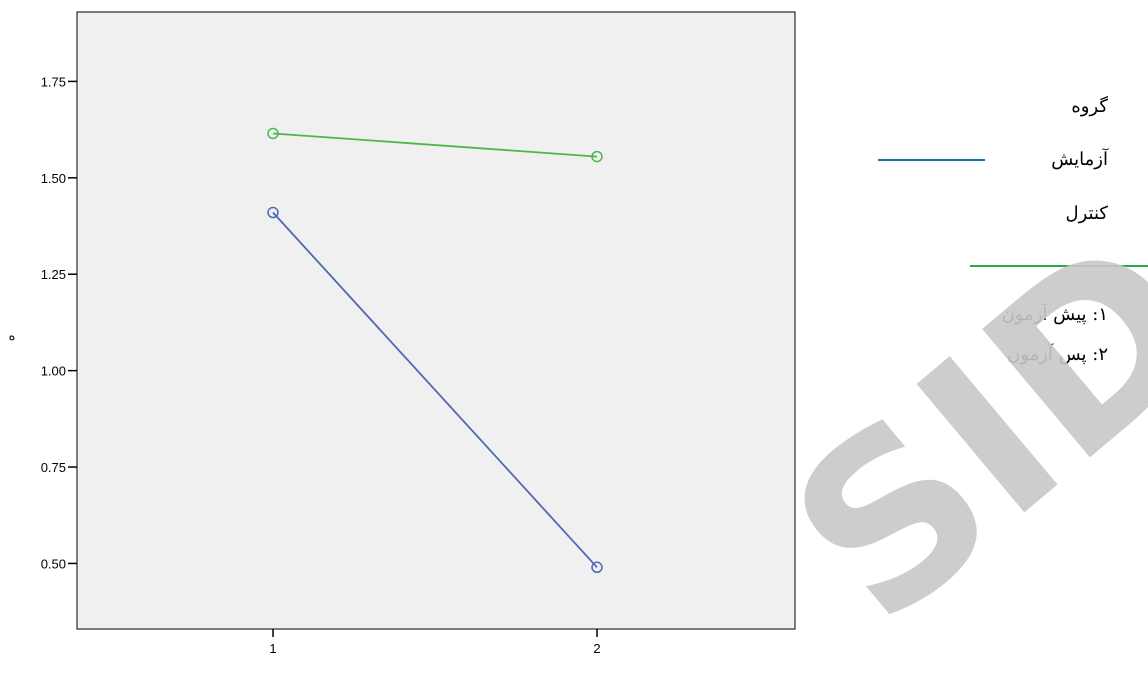 The height and width of the screenshot is (675, 1148). What do you see at coordinates (596, 648) in the screenshot?
I see `x-tick-label: 2` at bounding box center [596, 648].